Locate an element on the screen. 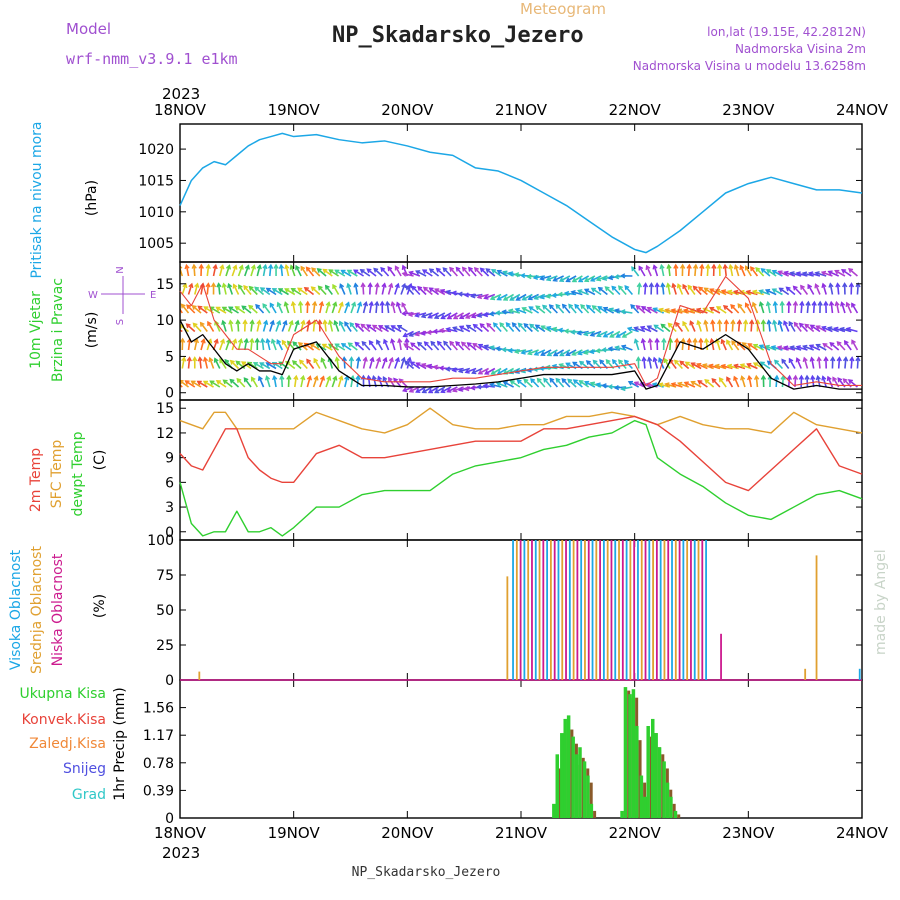  meteogram-label: Meteogram is located at coordinates (563, 9).